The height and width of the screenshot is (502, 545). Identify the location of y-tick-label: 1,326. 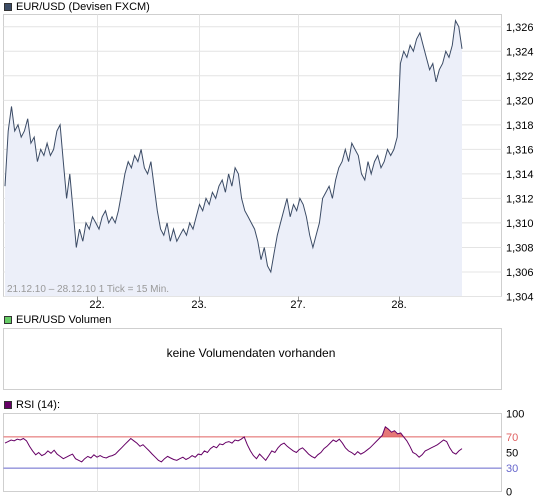
(520, 28).